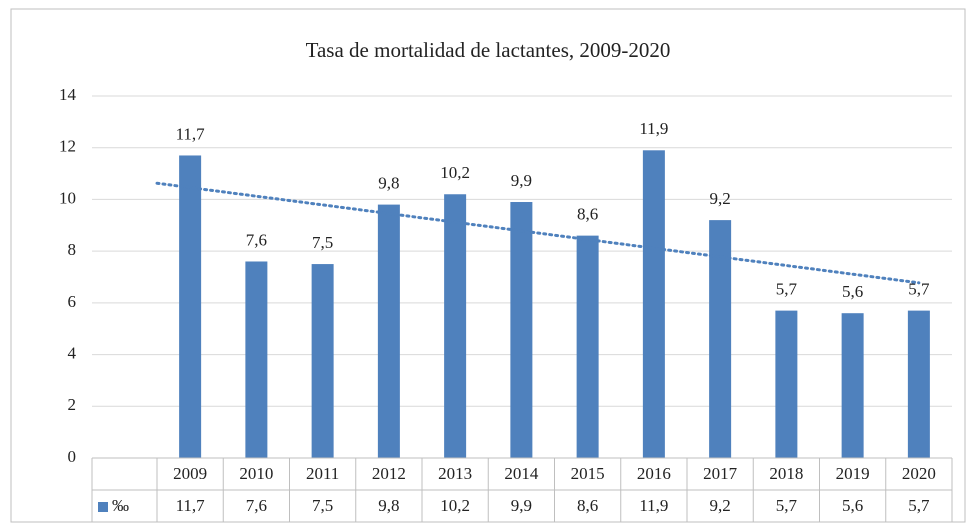 Image resolution: width=977 pixels, height=529 pixels. I want to click on x-tick-label: 2016, so click(654, 473).